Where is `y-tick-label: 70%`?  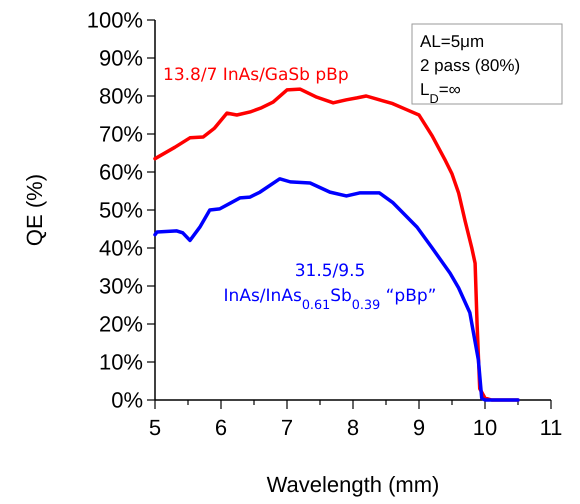 y-tick-label: 70% is located at coordinates (120, 134).